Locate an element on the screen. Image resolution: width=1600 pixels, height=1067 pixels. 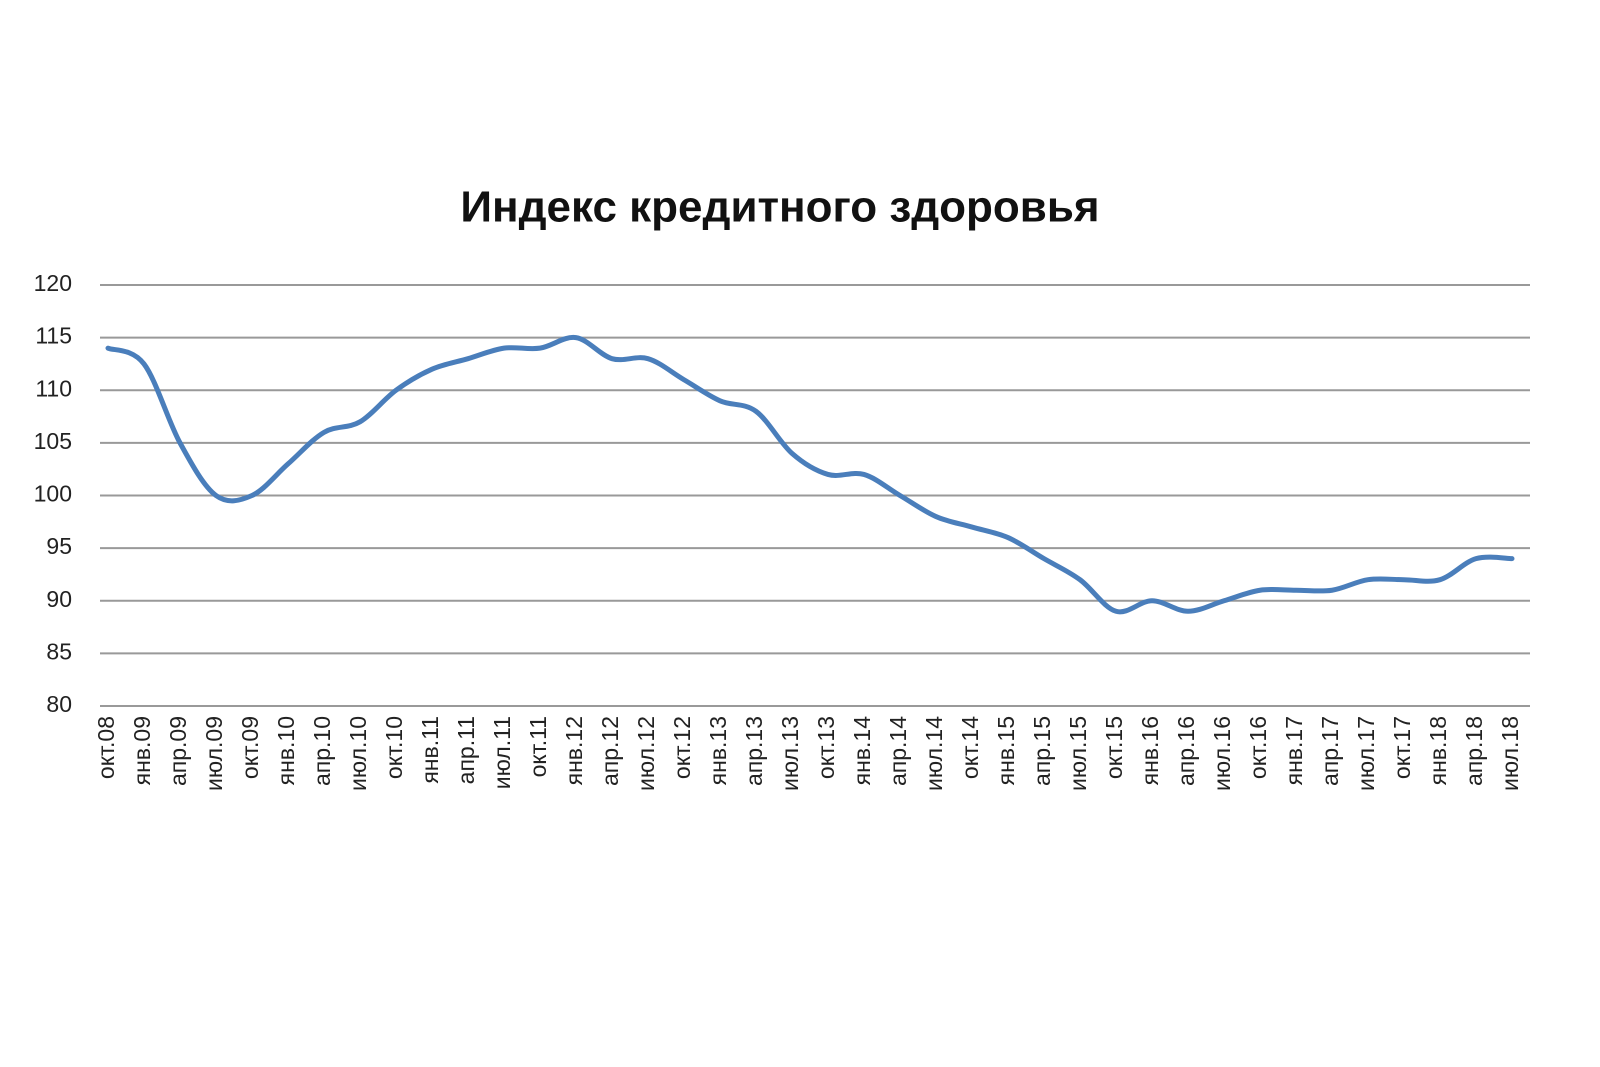
y-tick-label: 80 is located at coordinates (59, 704).